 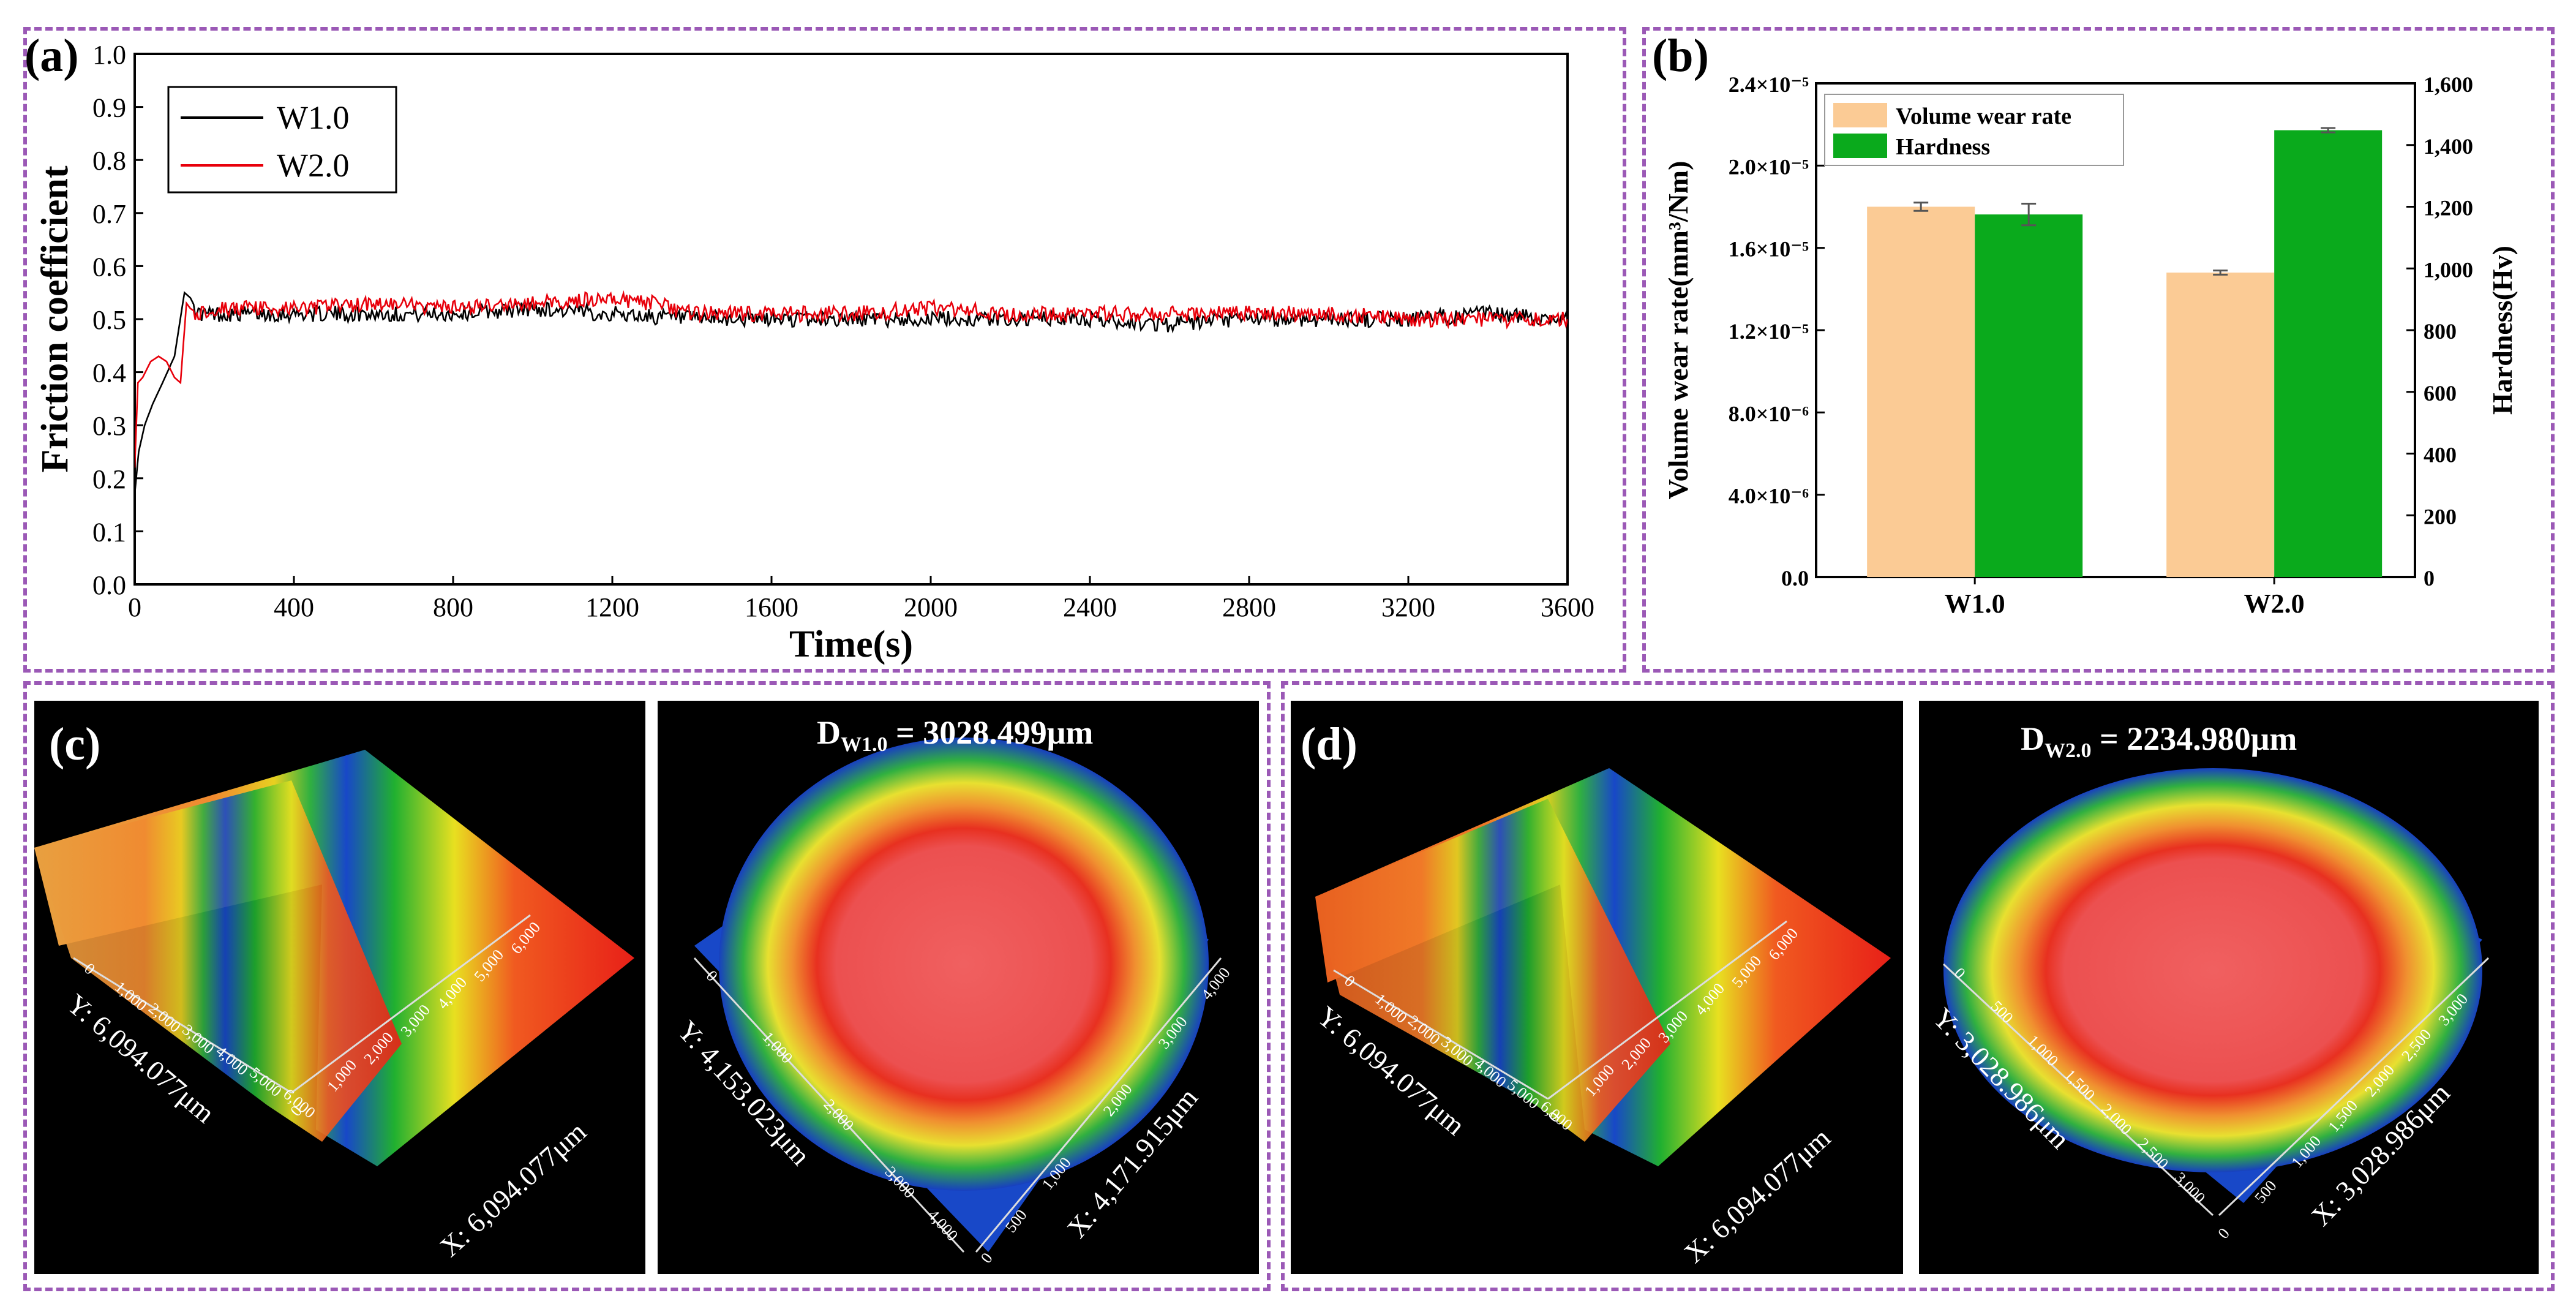 What do you see at coordinates (2328, 353) in the screenshot?
I see `bar-hardness-w20` at bounding box center [2328, 353].